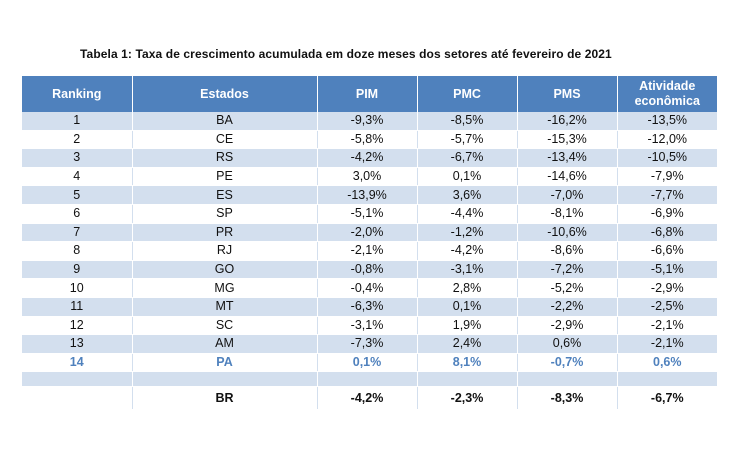 This screenshot has height=459, width=754. Describe the element at coordinates (77, 398) in the screenshot. I see `rank-cell` at that location.